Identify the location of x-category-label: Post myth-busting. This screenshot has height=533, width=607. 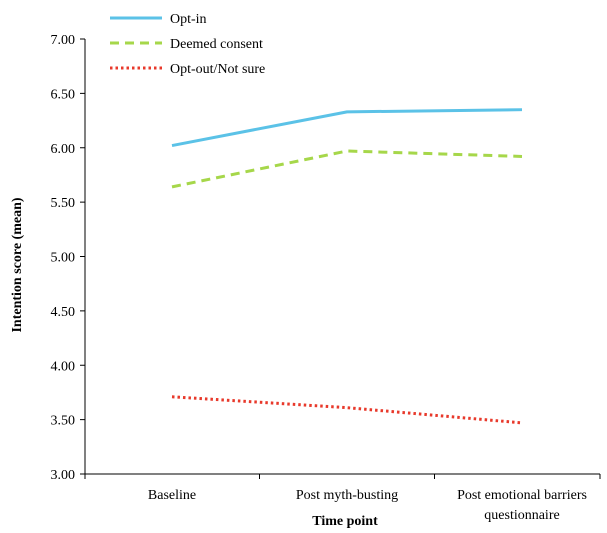
(347, 495).